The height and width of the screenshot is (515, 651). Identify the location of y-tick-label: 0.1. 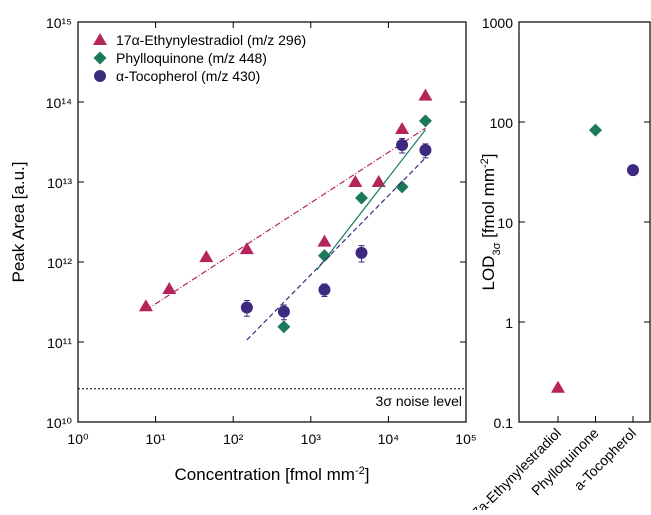
(504, 423).